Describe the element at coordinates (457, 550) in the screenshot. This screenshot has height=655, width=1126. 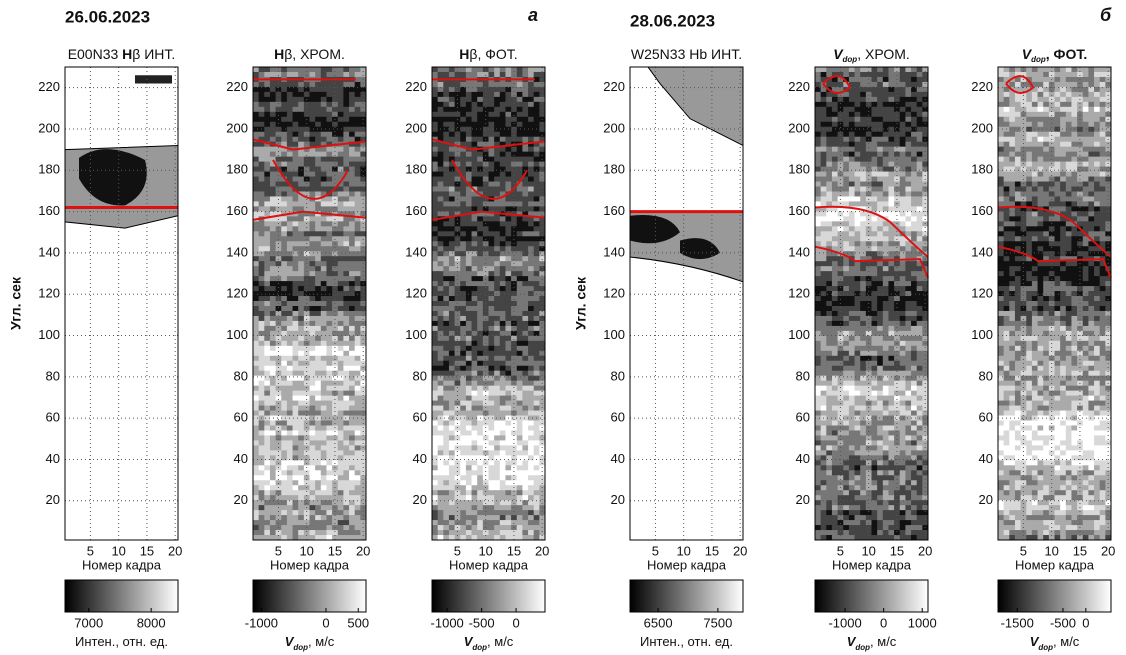
I see `x-tick-label: 5` at that location.